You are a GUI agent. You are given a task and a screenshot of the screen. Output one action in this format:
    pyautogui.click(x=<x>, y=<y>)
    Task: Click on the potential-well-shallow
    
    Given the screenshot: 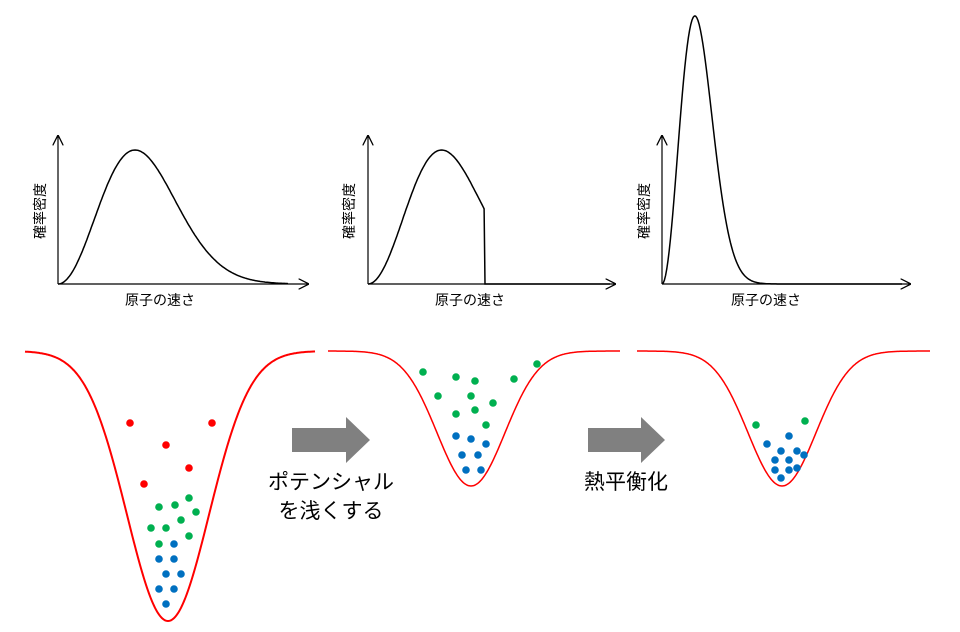 What is the action you would take?
    pyautogui.click(x=474, y=418)
    